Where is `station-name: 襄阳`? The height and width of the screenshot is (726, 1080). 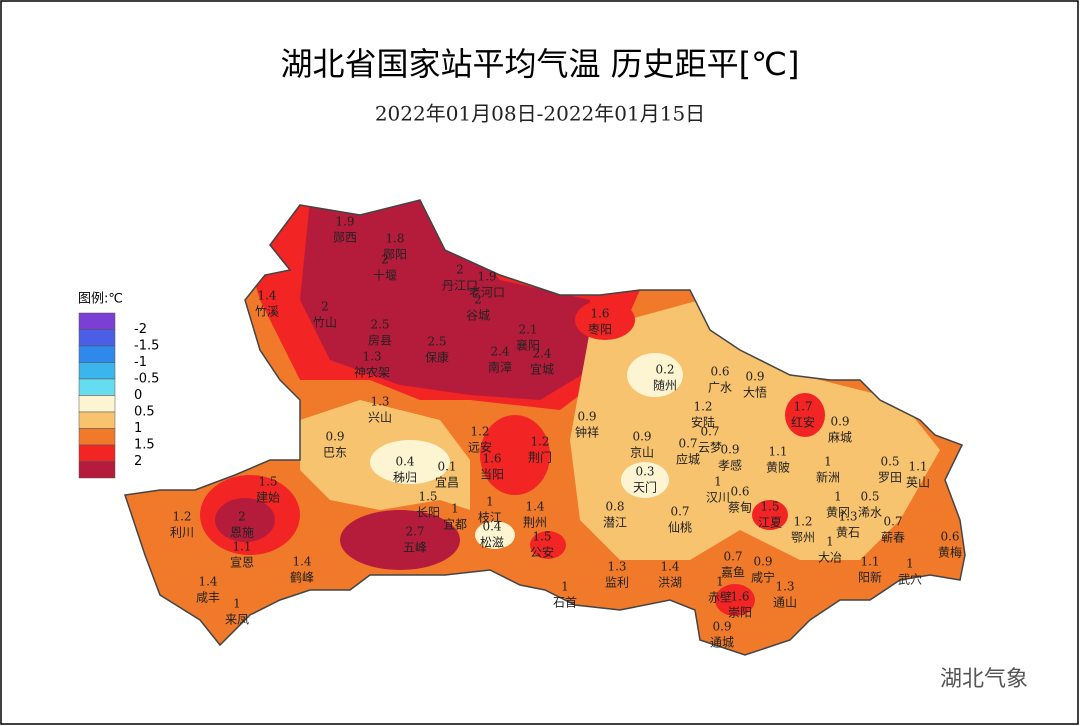 station-name: 襄阳 is located at coordinates (528, 345).